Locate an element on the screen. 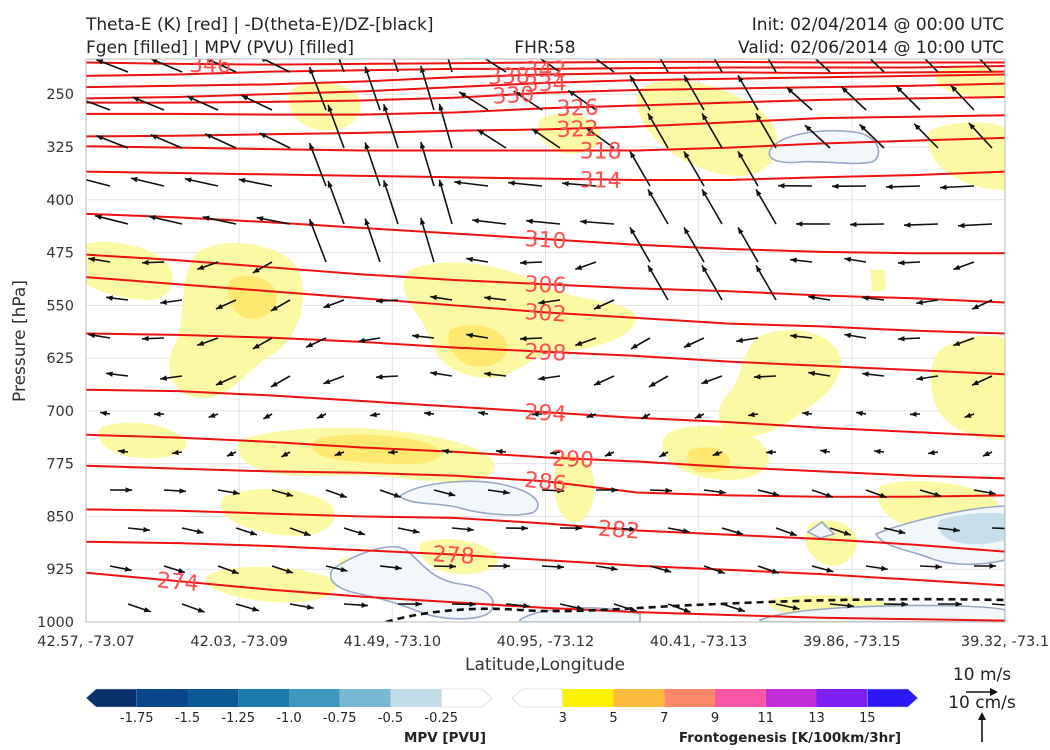 The image size is (1050, 750). theta-e-contour-label: 294 is located at coordinates (545, 414).